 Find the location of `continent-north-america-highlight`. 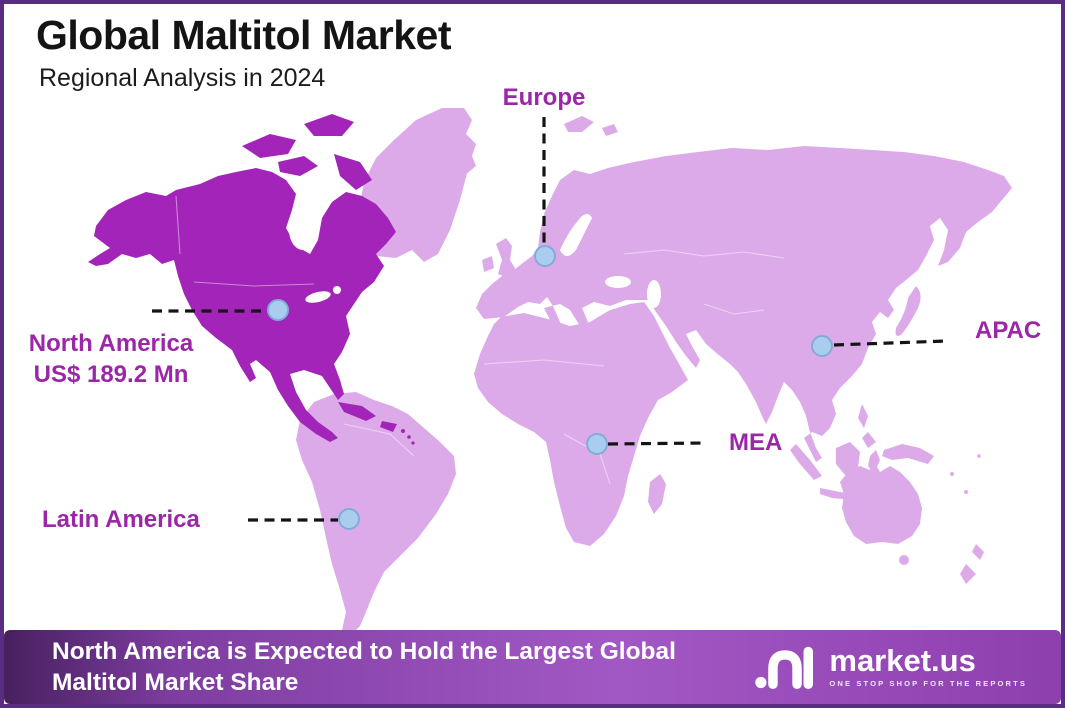

continent-north-america-highlight is located at coordinates (251, 279).